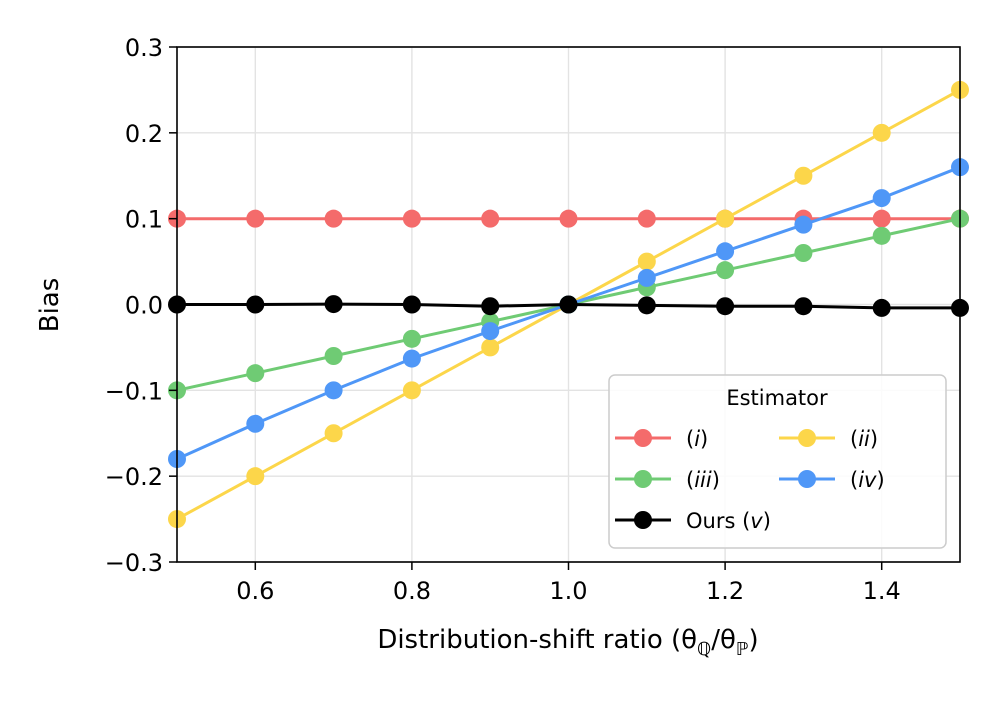 This screenshot has width=996, height=703. I want to click on y-tick-label: 0.0, so click(144, 306).